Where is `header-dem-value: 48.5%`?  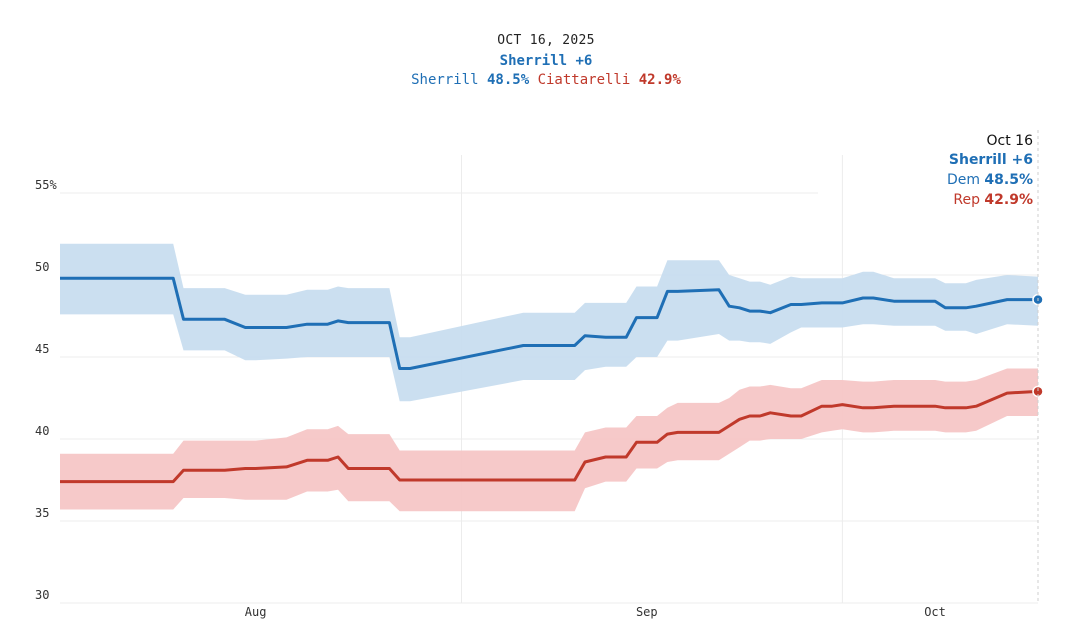 header-dem-value: 48.5% is located at coordinates (508, 80).